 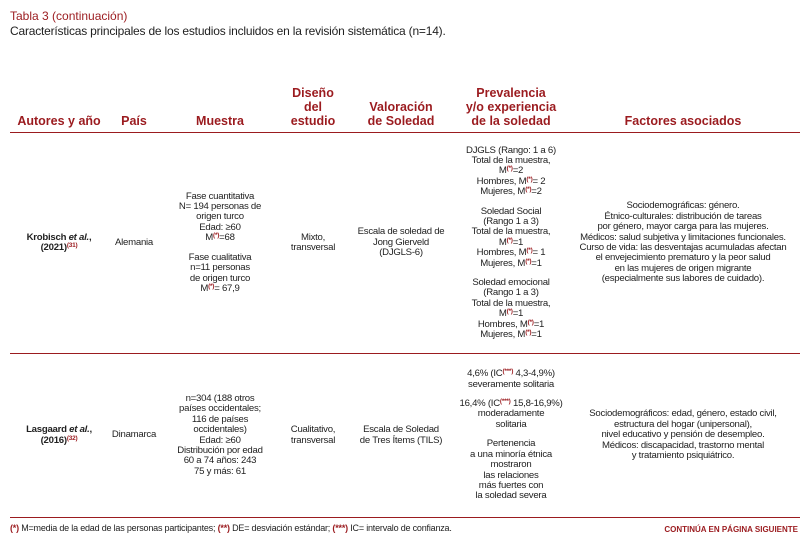 What do you see at coordinates (313, 101) in the screenshot?
I see `column-header: Diseño del estudio` at bounding box center [313, 101].